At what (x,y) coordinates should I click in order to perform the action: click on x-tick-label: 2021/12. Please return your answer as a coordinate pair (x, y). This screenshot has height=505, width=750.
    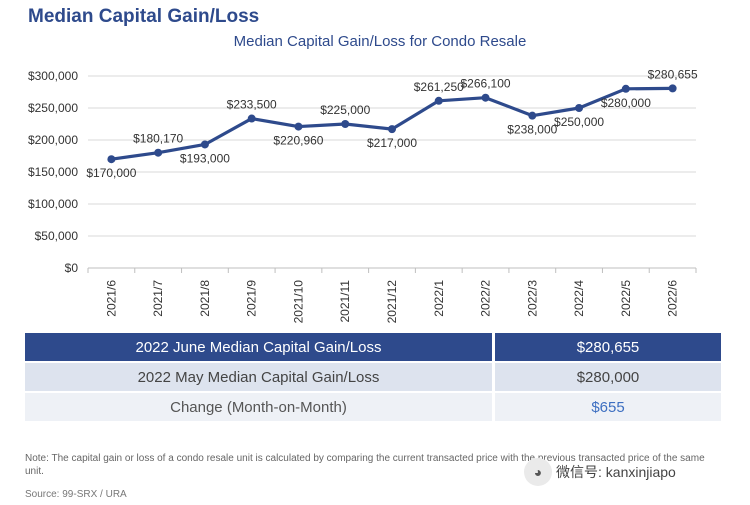
    Looking at the image, I should click on (392, 302).